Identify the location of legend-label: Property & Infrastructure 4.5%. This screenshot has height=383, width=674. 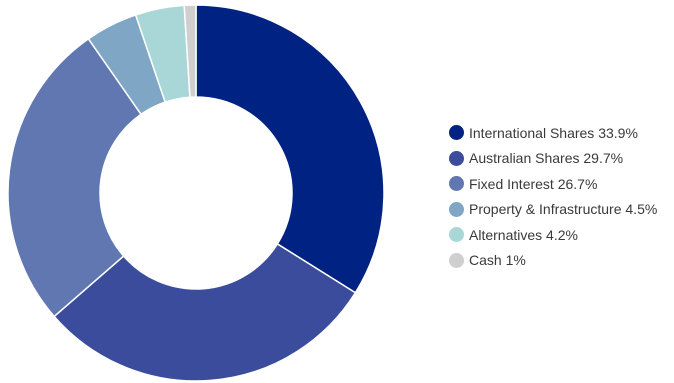
(563, 209).